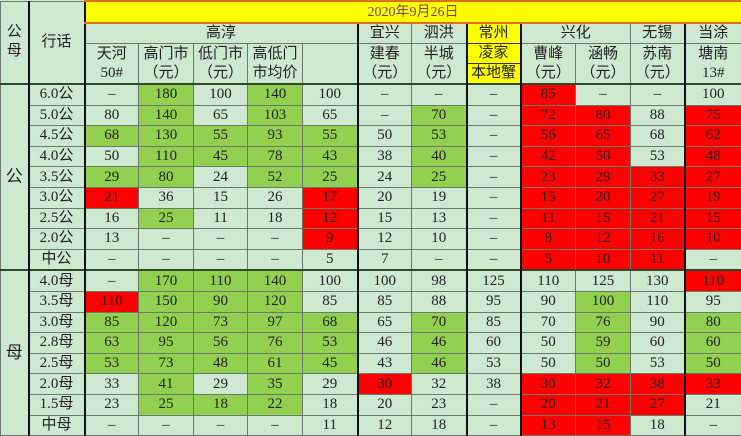  I want to click on column-header-line: 涵畅, so click(603, 54).